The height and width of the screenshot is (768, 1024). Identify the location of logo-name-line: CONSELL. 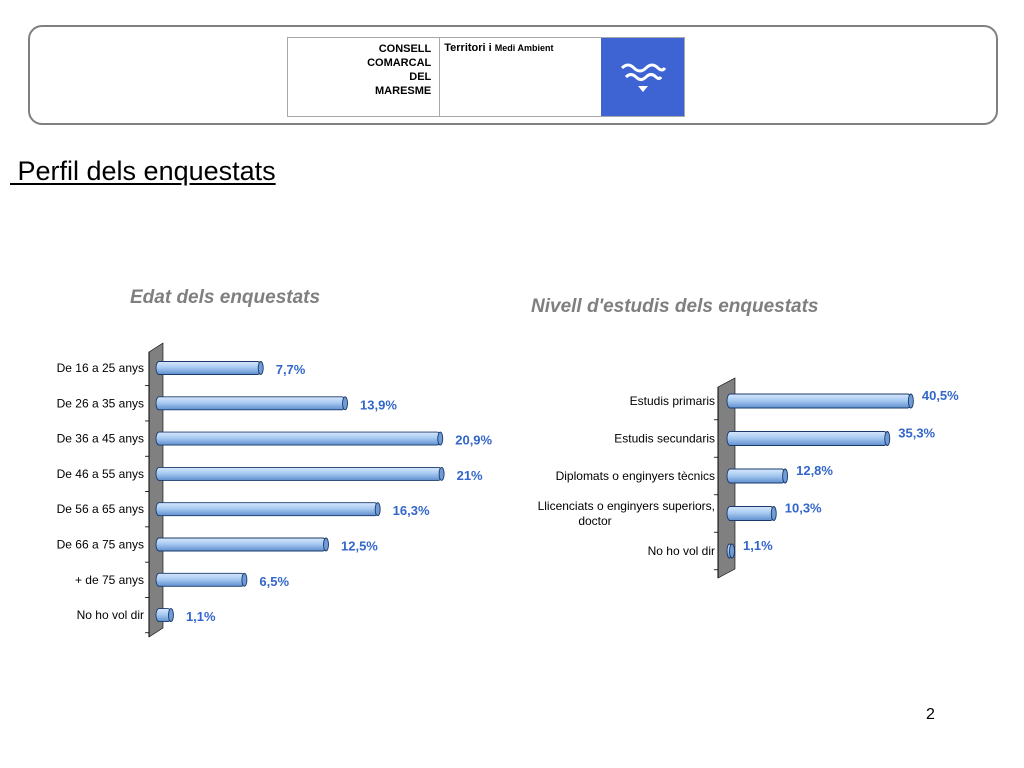
(405, 49).